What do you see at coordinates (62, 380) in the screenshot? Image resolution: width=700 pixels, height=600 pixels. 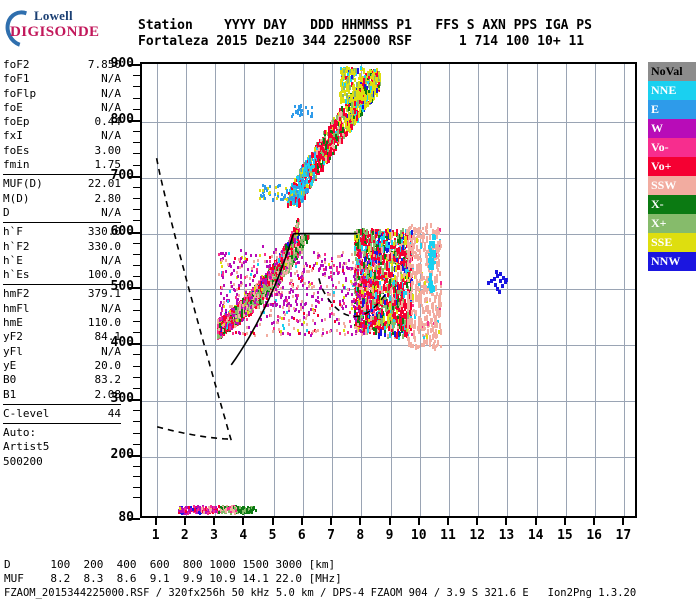 I see `param-row-b0: B0 83.2` at bounding box center [62, 380].